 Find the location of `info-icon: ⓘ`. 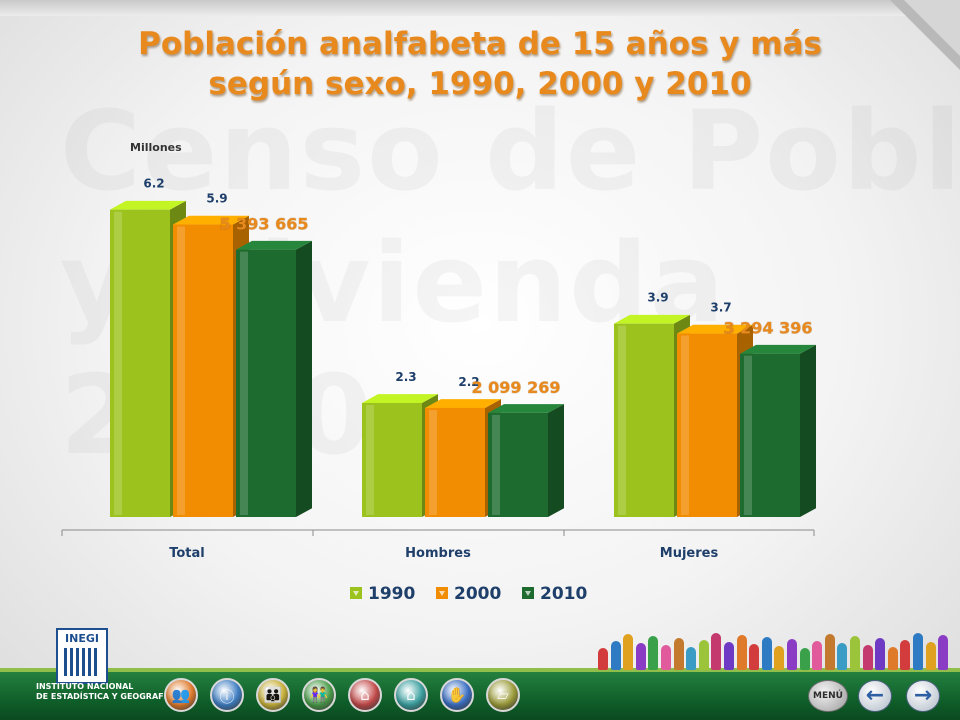

info-icon: ⓘ is located at coordinates (227, 695).